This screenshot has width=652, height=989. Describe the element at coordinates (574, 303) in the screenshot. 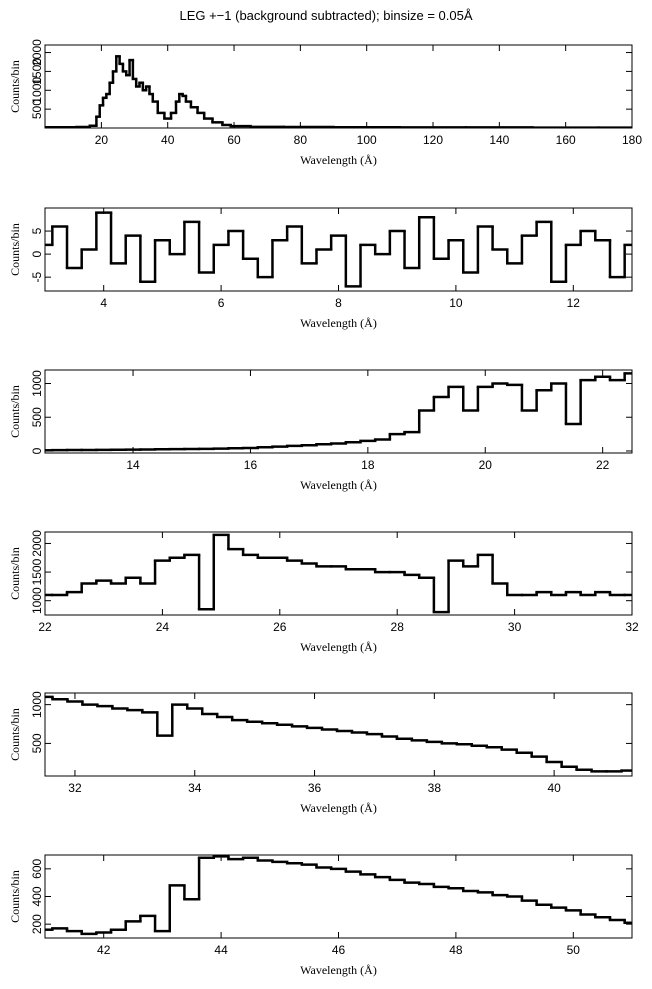

I see `x-tick-label: 12` at that location.